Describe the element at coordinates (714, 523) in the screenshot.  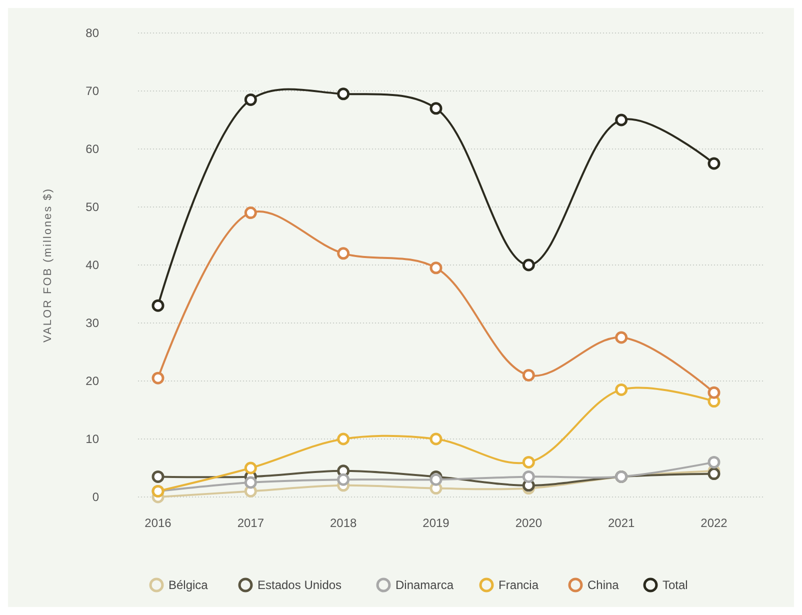
I see `x-tick-label: 2022` at that location.